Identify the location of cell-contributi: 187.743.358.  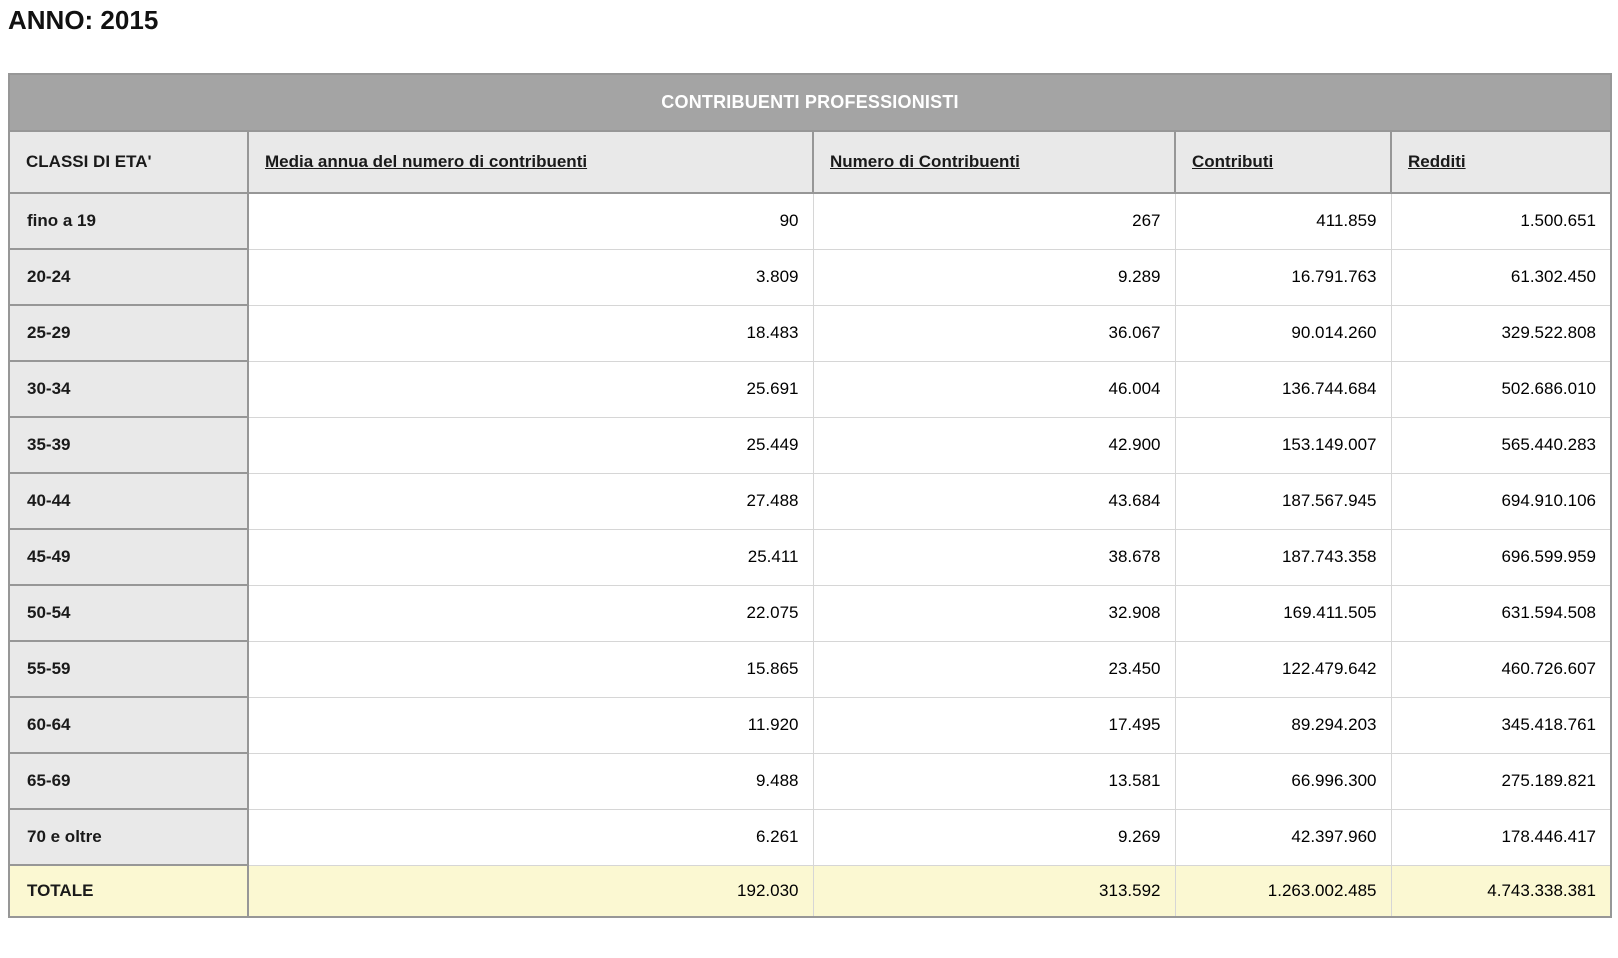
(1283, 557).